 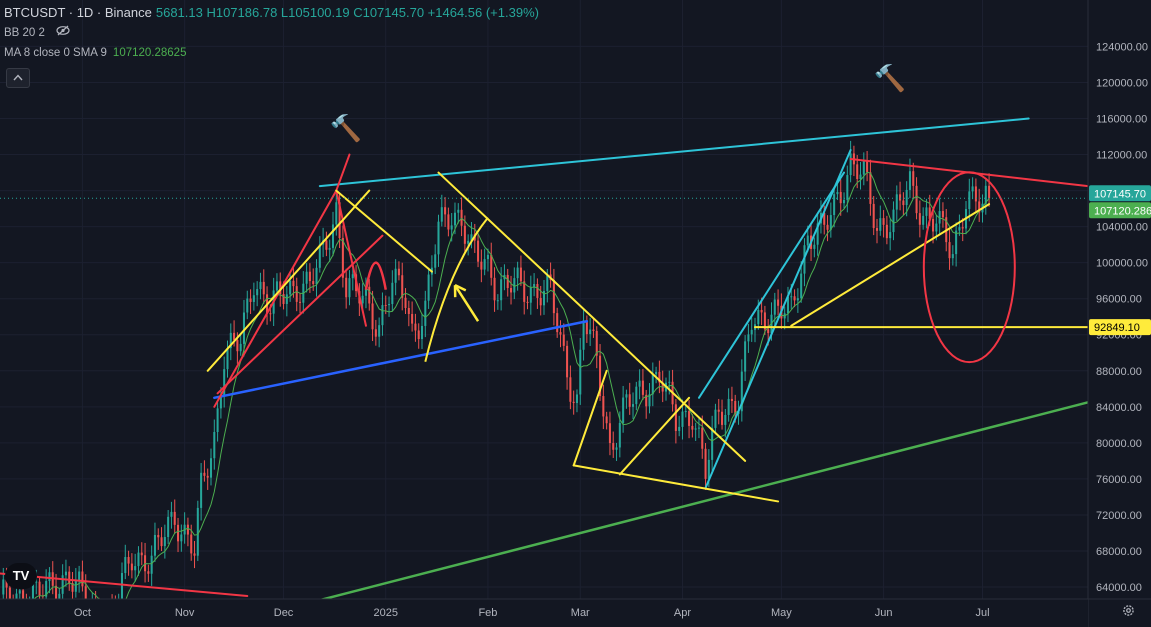 I want to click on symbol-title: BTCUSDT · 1D · Binance, so click(x=78, y=12).